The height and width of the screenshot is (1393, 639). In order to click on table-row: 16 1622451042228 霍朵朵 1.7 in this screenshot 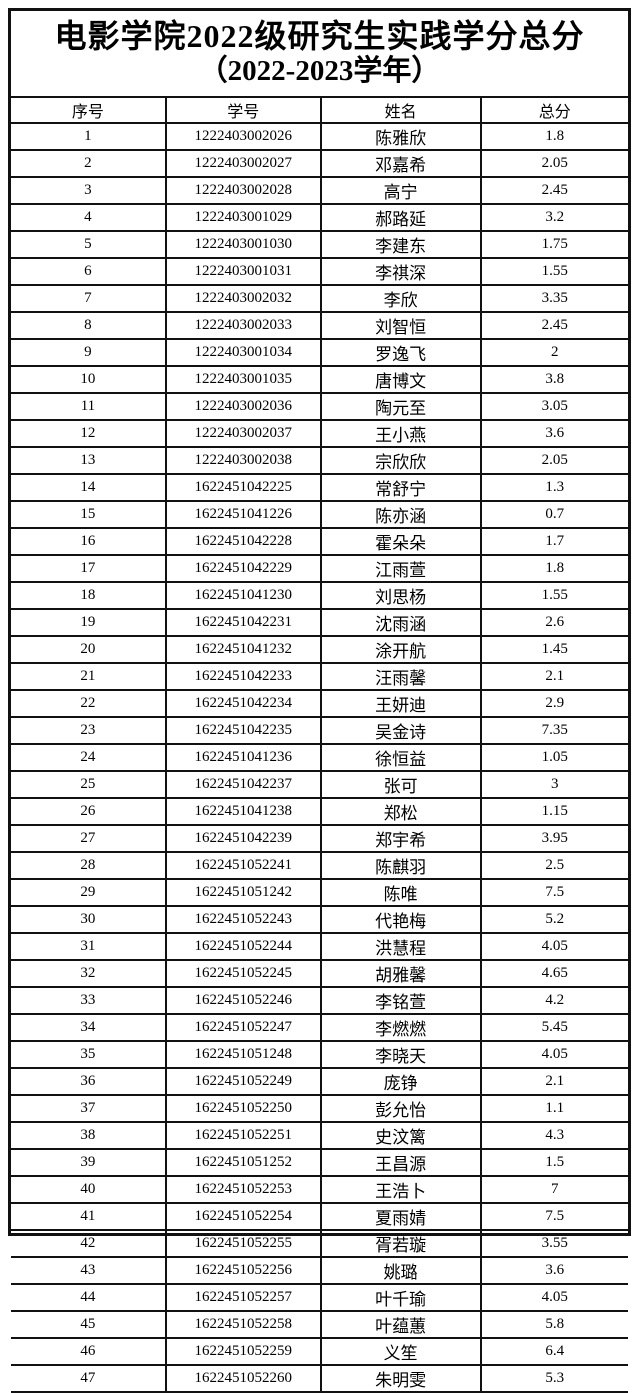, I will do `click(319, 541)`.